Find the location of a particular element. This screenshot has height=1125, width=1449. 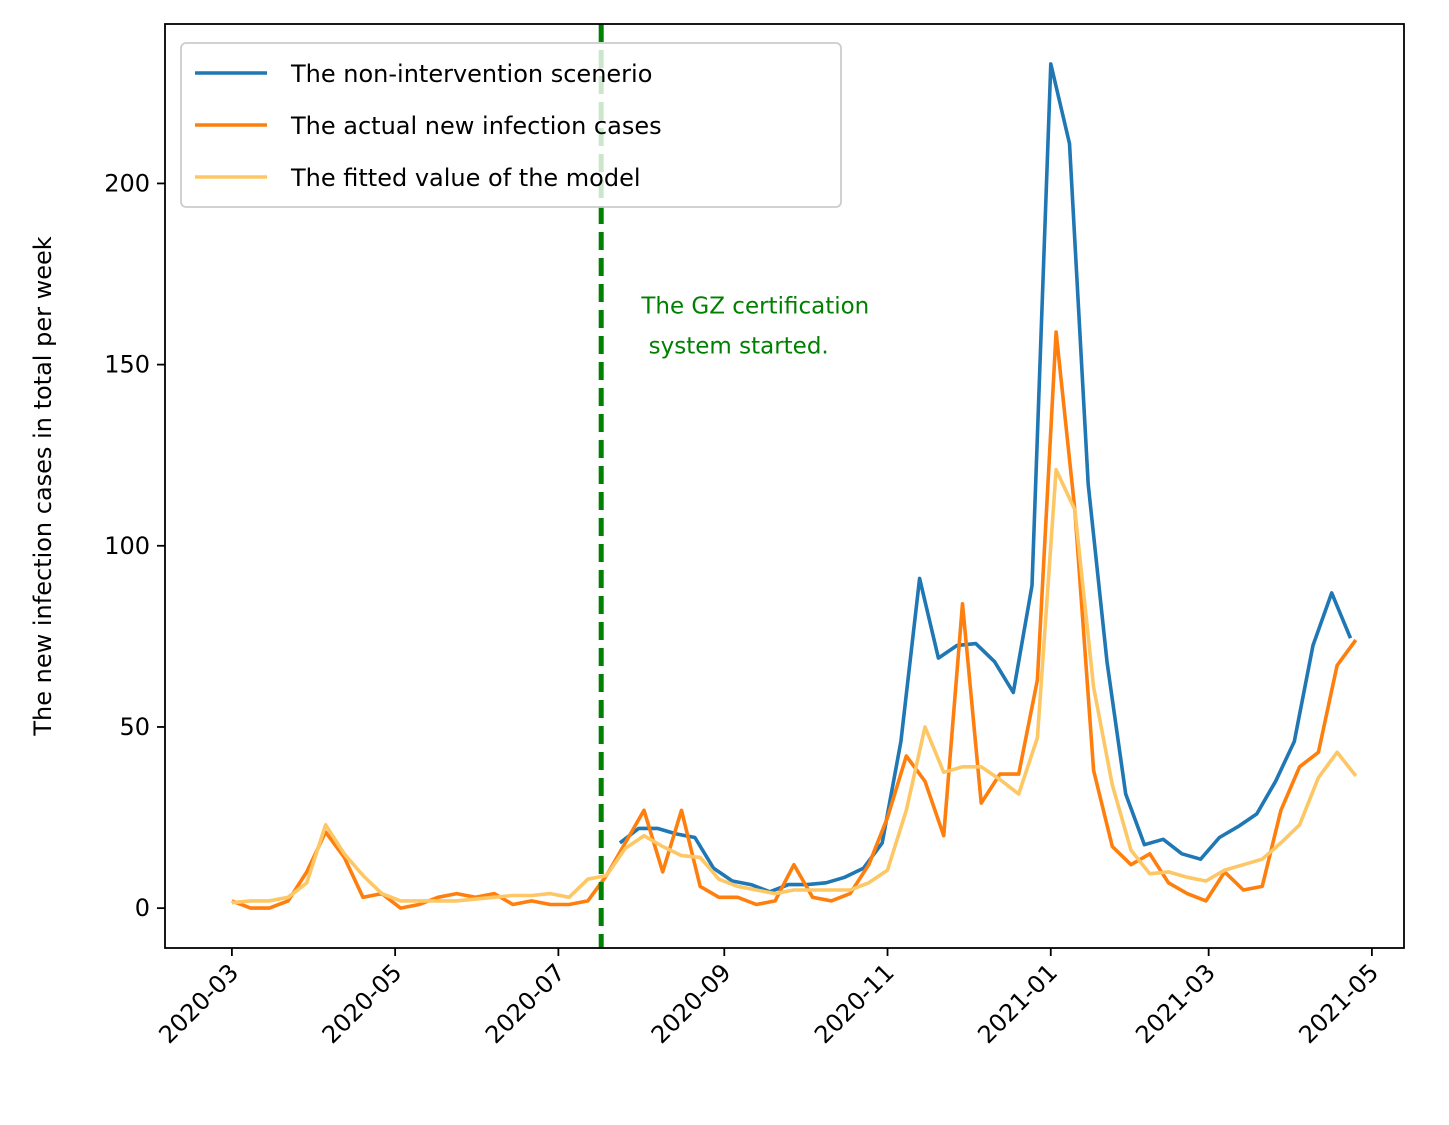

annotation-line-1: The GZ certification is located at coordinates (754, 306).